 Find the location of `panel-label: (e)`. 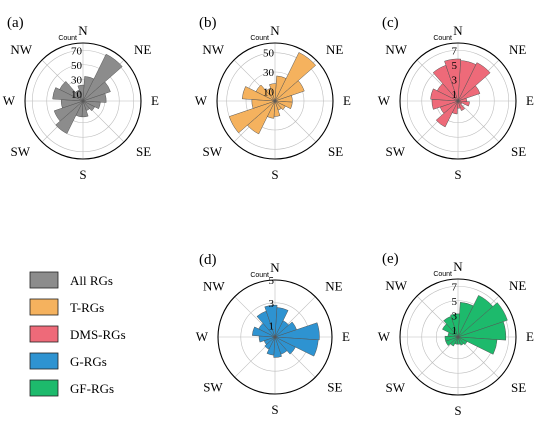

panel-label: (e) is located at coordinates (390, 259).